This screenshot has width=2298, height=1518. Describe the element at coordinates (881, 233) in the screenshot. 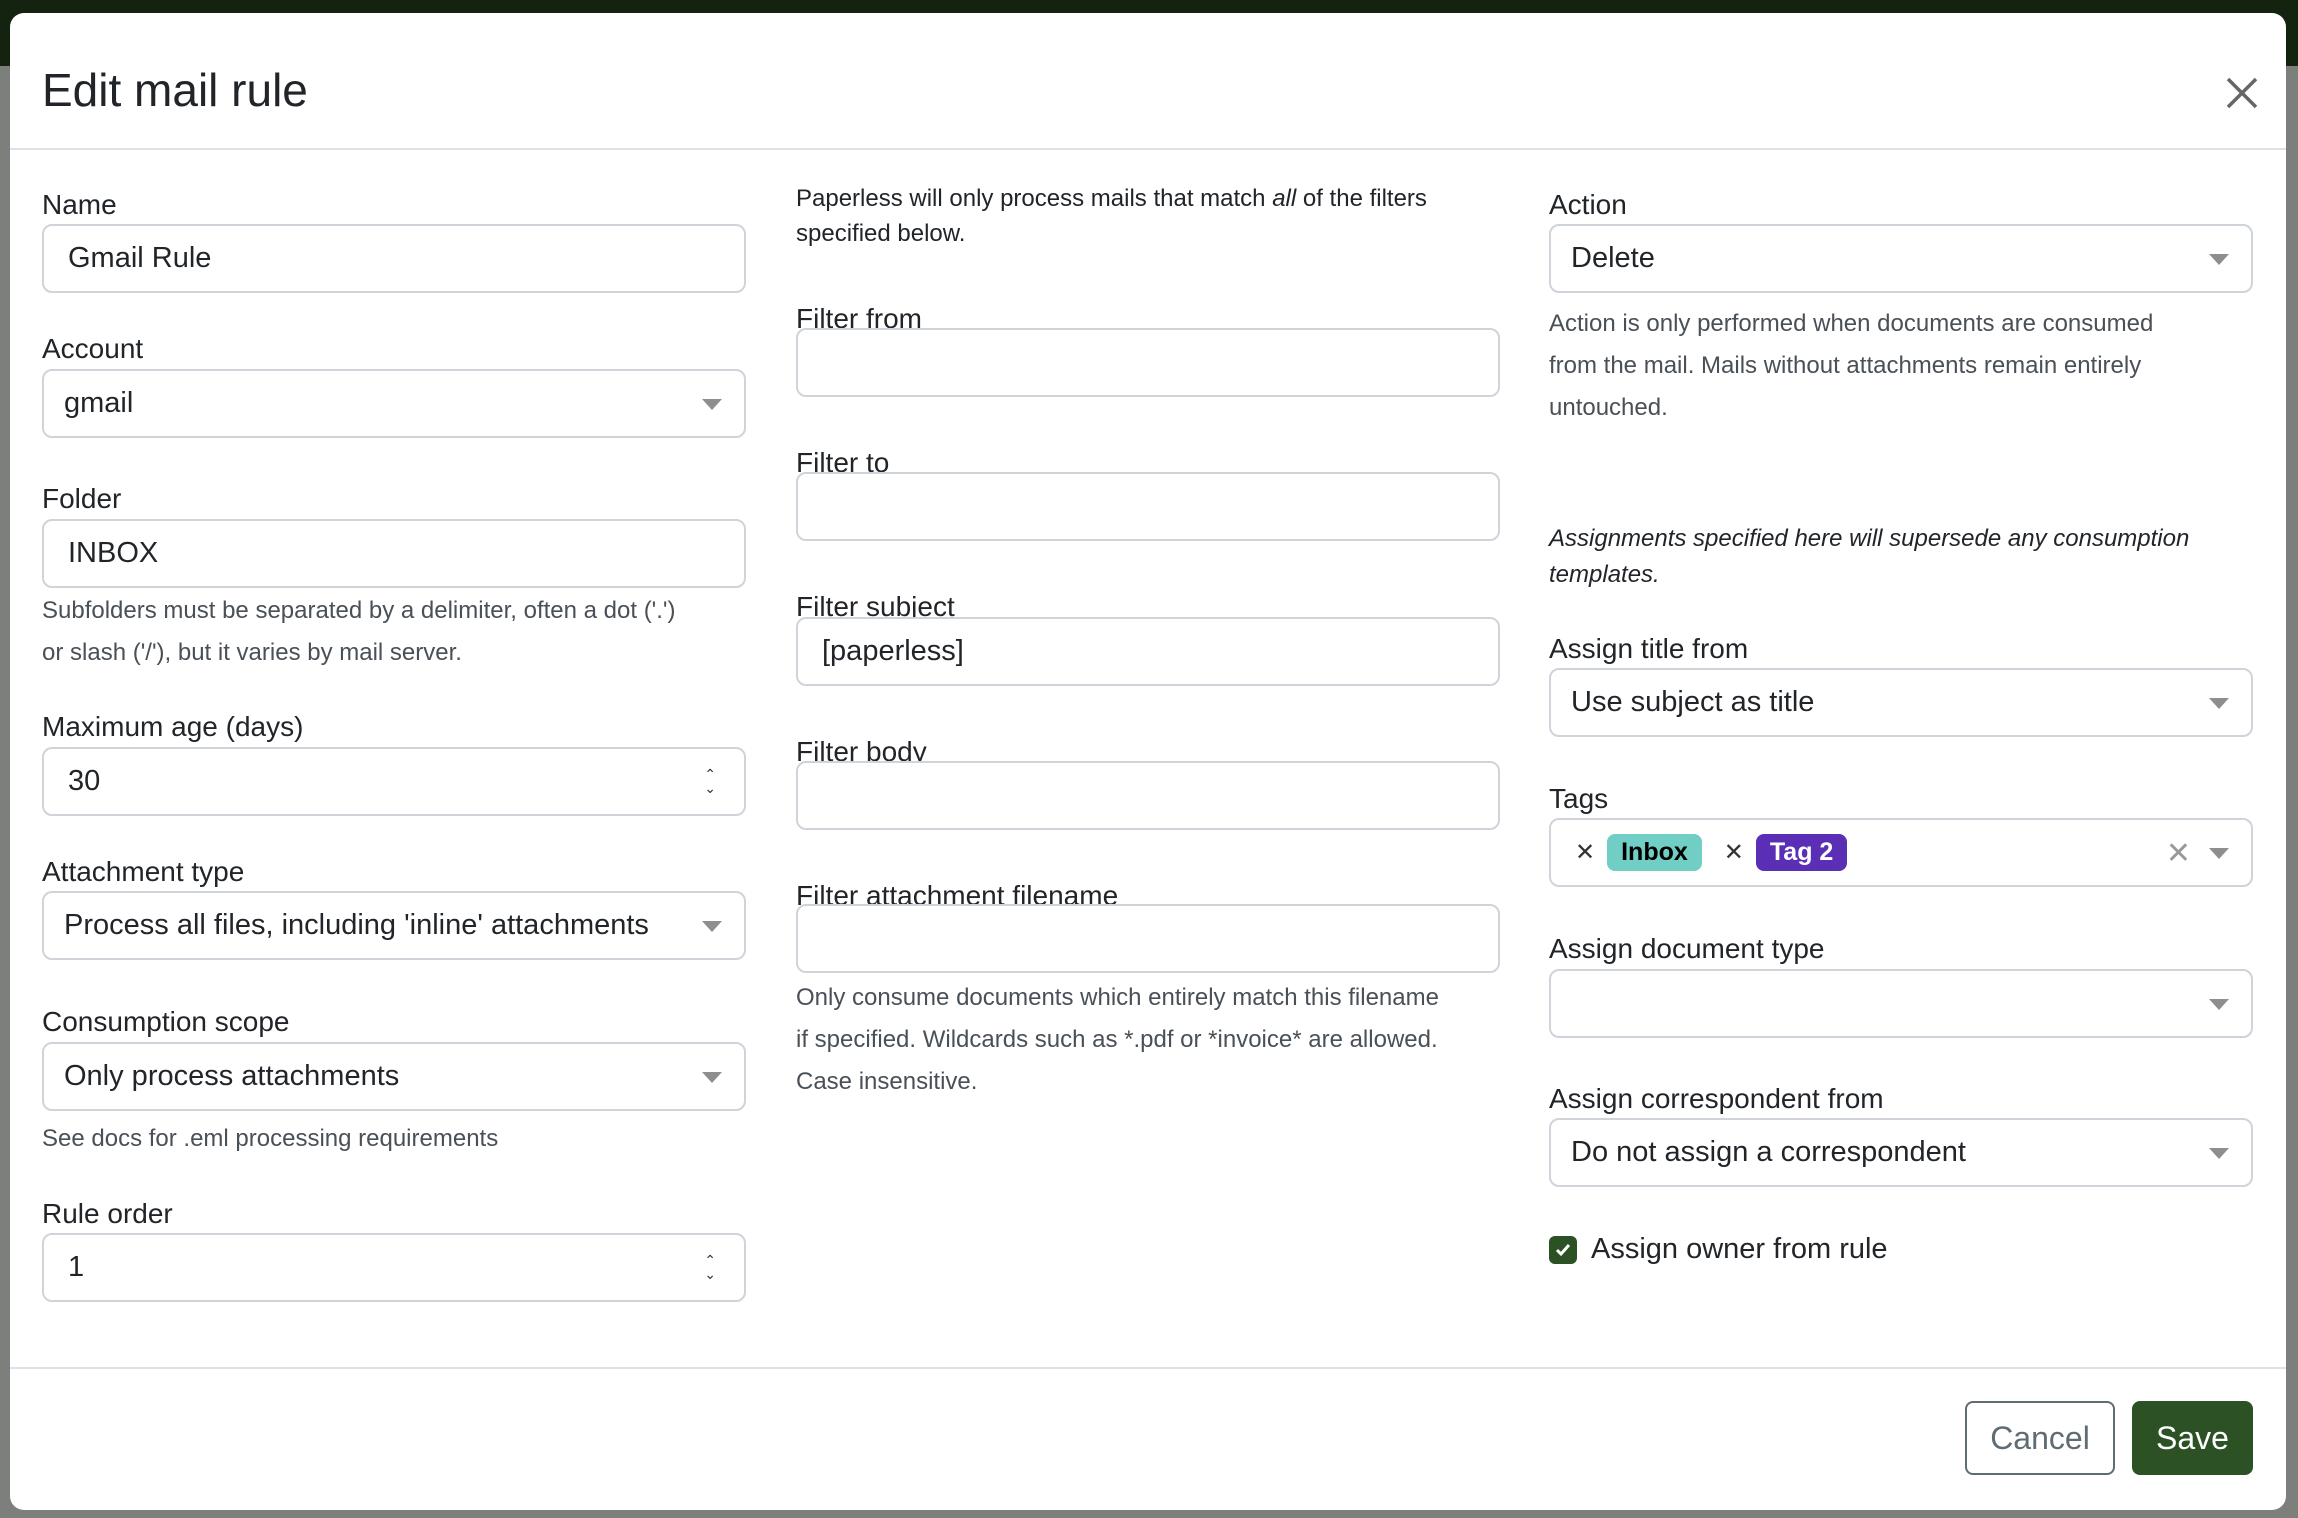

I see `filter-intro-2: specified below.` at that location.